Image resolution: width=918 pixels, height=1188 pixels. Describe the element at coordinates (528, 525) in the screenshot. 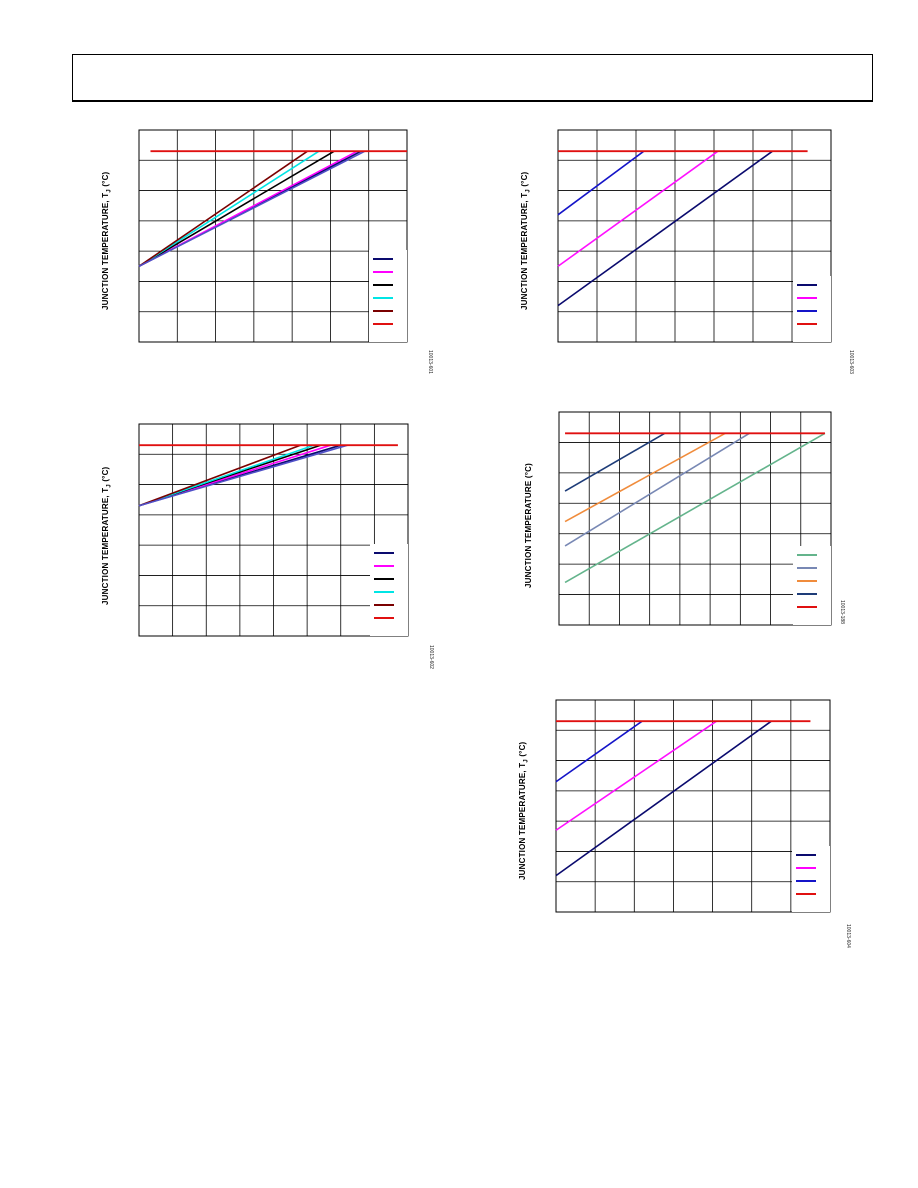

I see `y-axis-label-mid-right: JUNCTION TEMPERATURE (°C)` at that location.